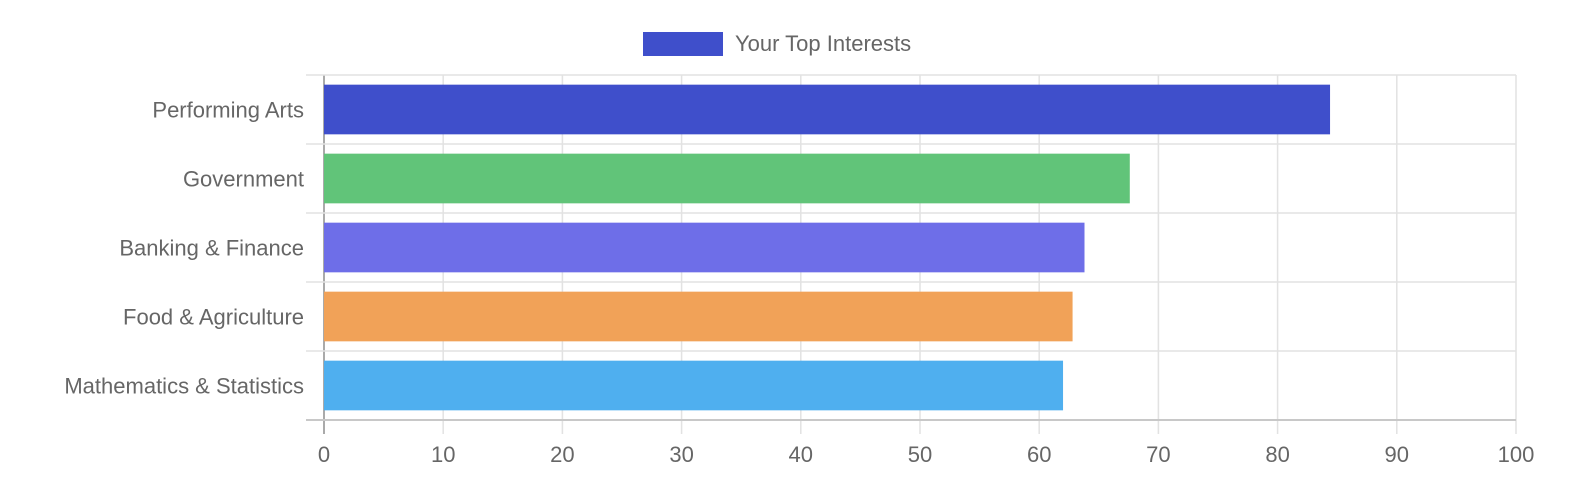 This screenshot has height=494, width=1574. What do you see at coordinates (1397, 454) in the screenshot?
I see `x-tick-label: 90` at bounding box center [1397, 454].